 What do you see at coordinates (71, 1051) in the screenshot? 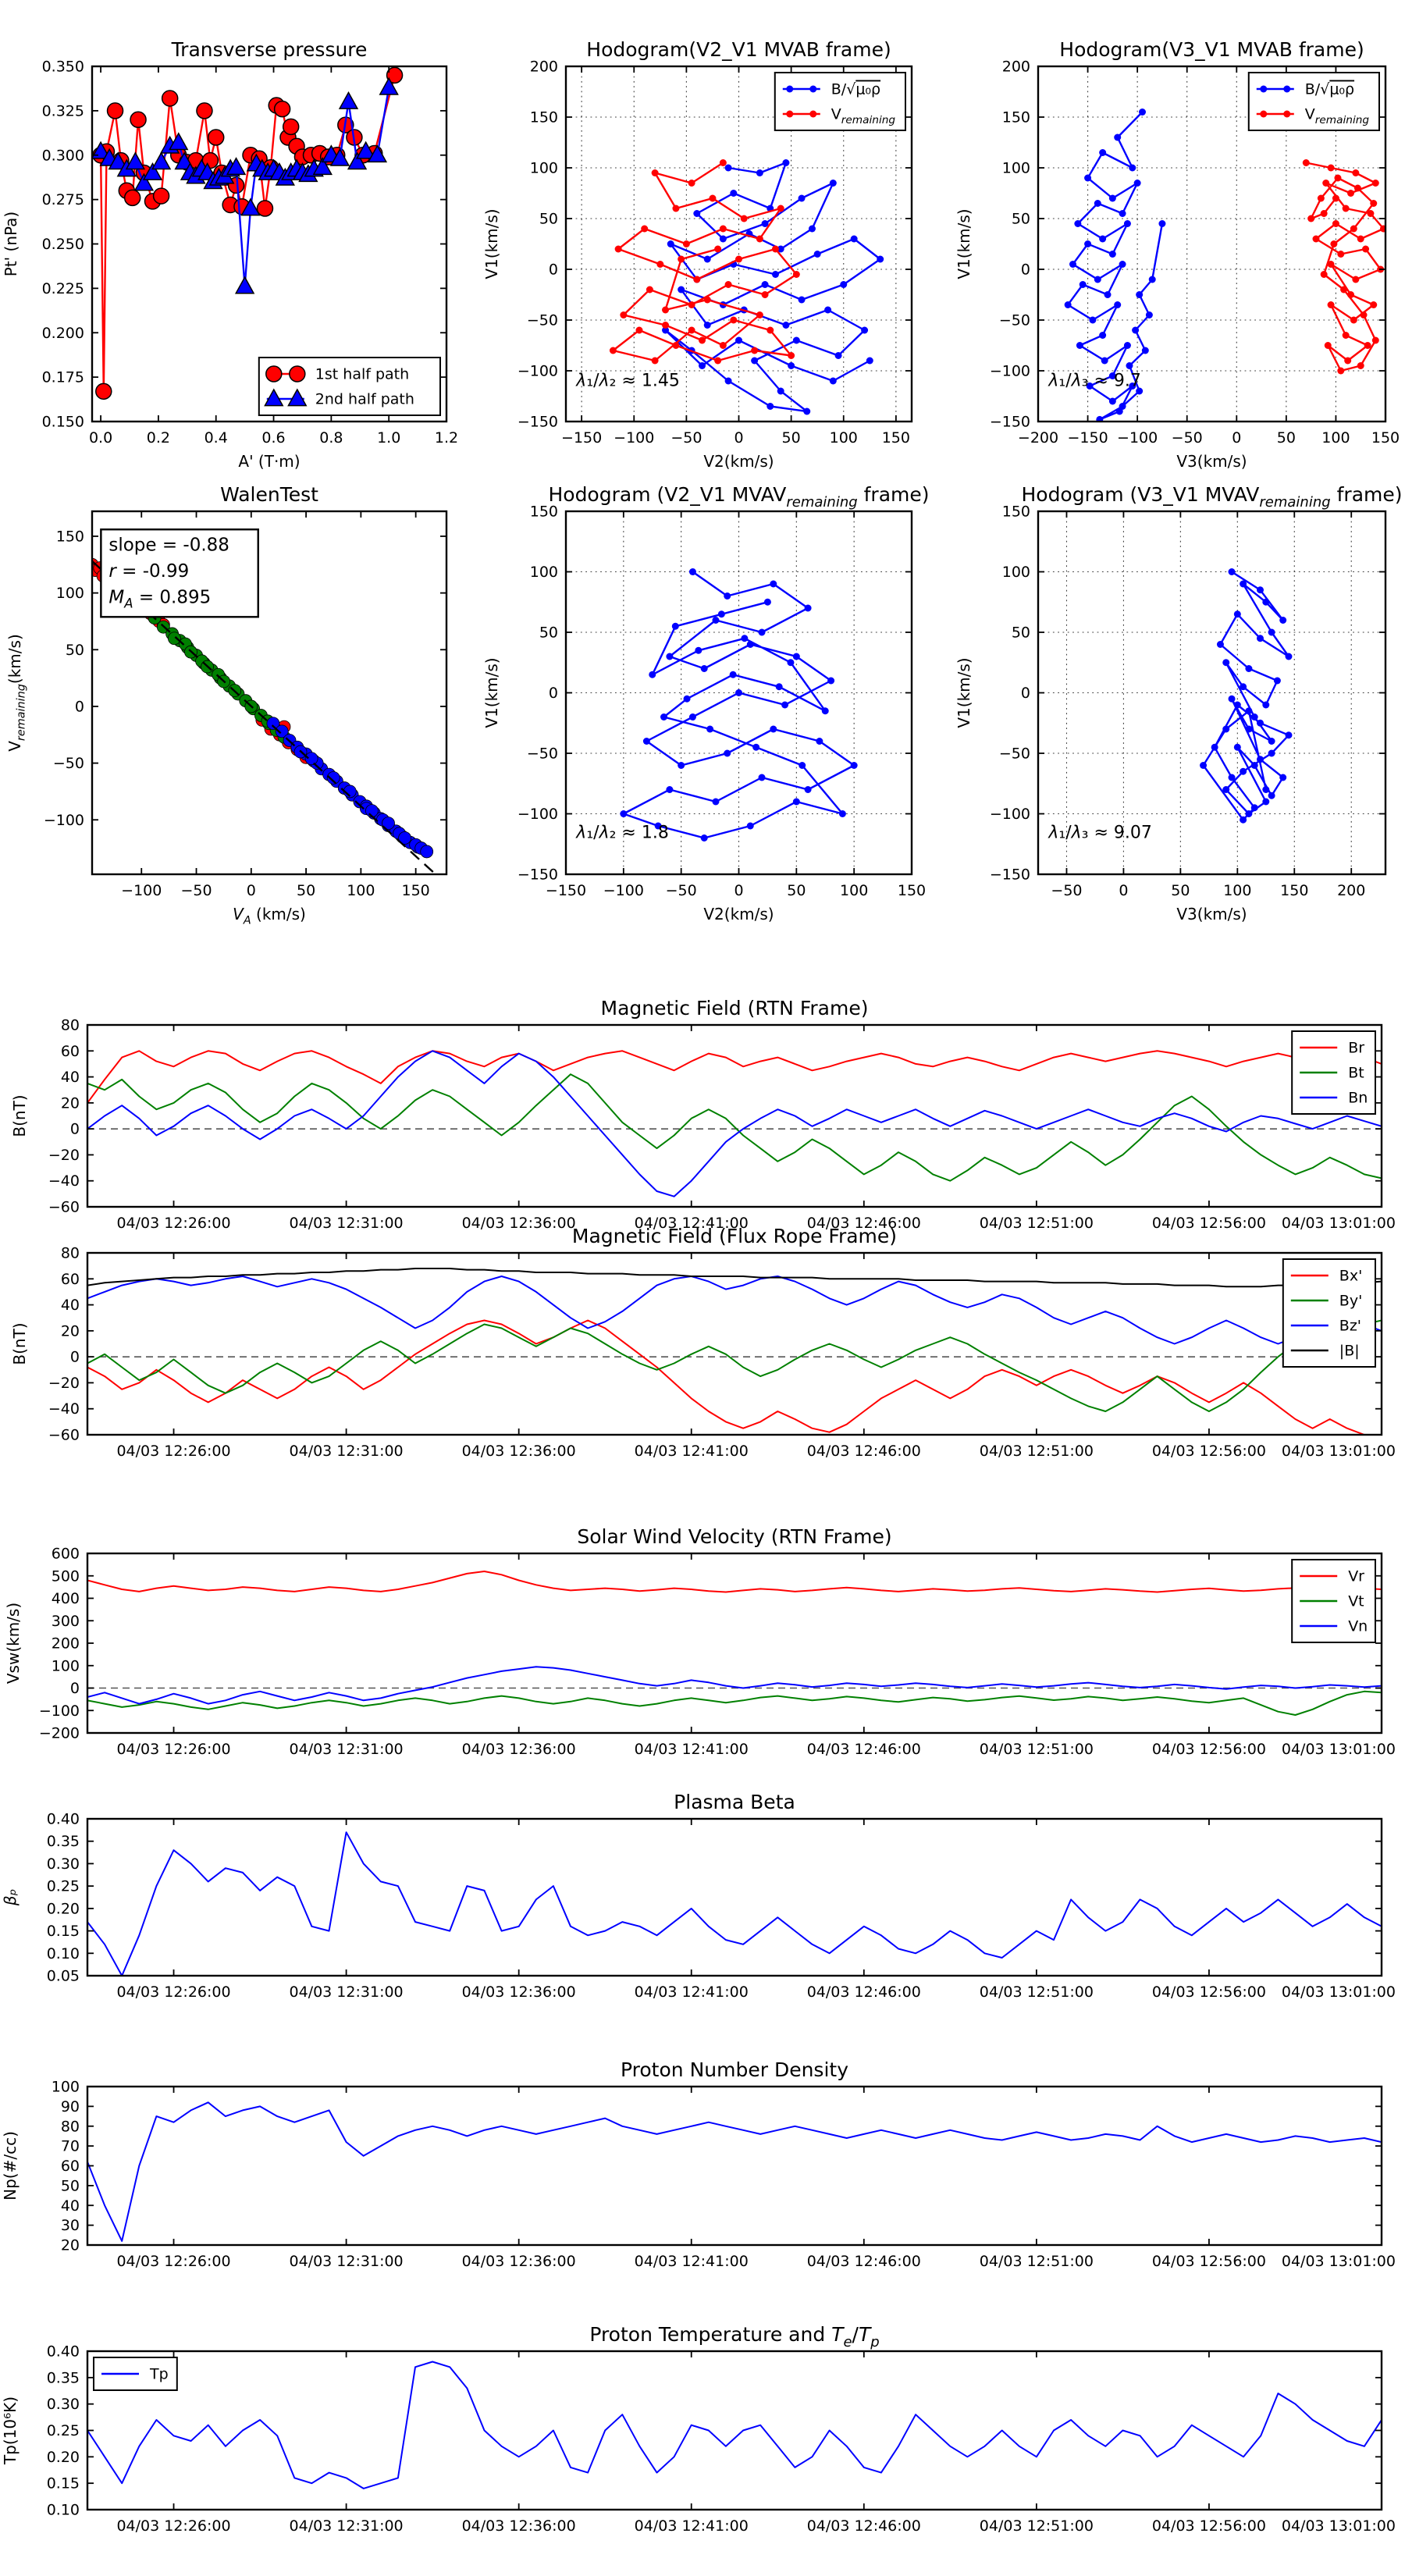
I see `y-tick-label: 60` at bounding box center [71, 1051].